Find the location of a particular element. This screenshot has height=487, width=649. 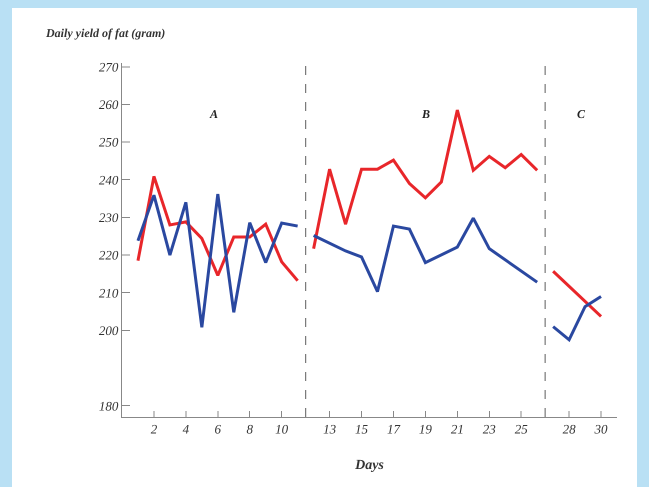

x-tick-label: 25 is located at coordinates (521, 429).